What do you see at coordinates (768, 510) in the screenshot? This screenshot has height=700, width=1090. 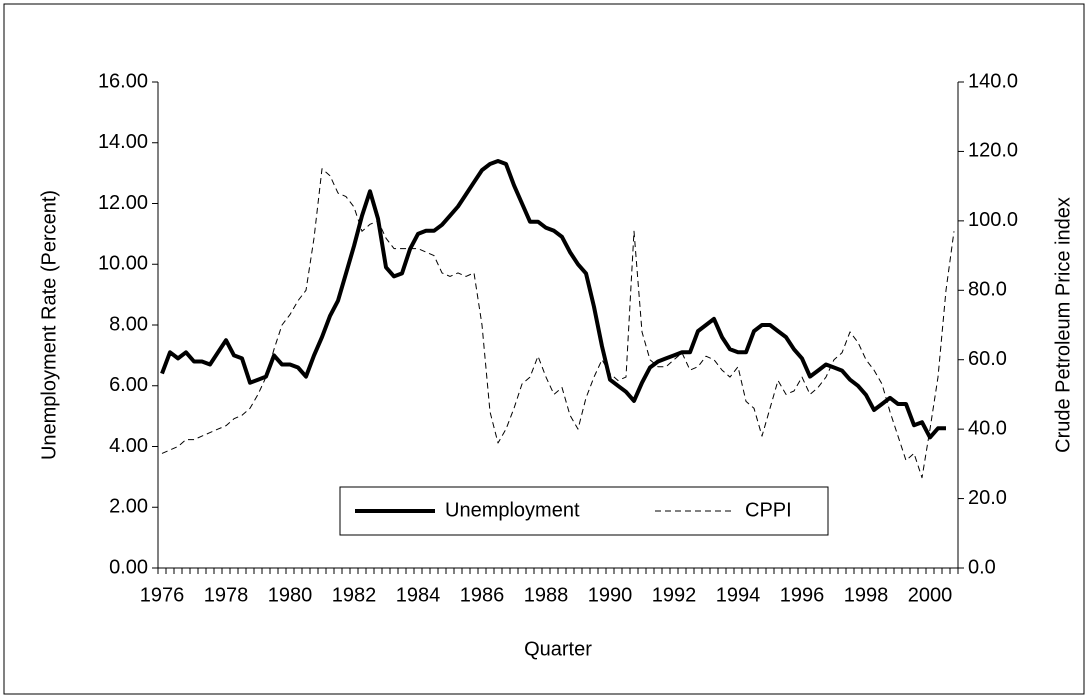 I see `legend-label: CPPI` at bounding box center [768, 510].